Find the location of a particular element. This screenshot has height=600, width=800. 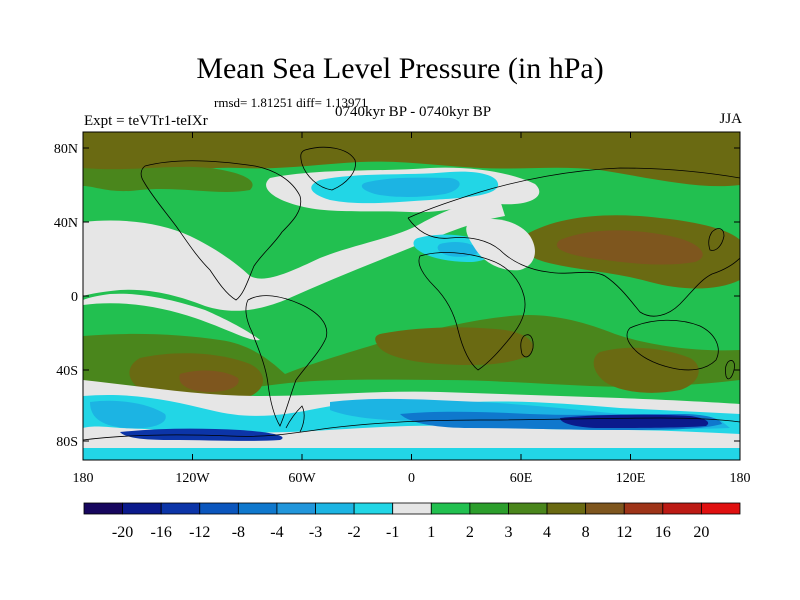

colorbar-label: 4 is located at coordinates (547, 532).